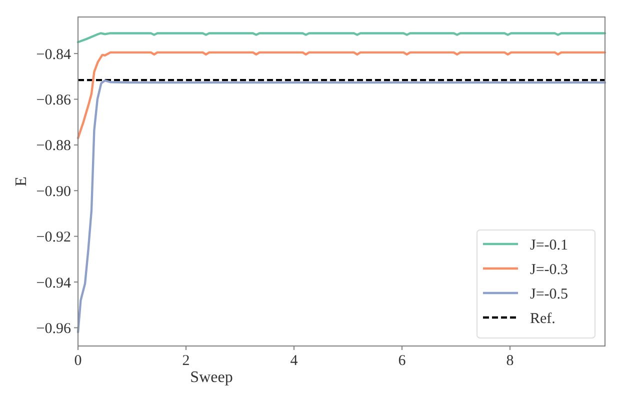 The height and width of the screenshot is (399, 623). Describe the element at coordinates (53, 146) in the screenshot. I see `y-tick-label: −0.88` at that location.